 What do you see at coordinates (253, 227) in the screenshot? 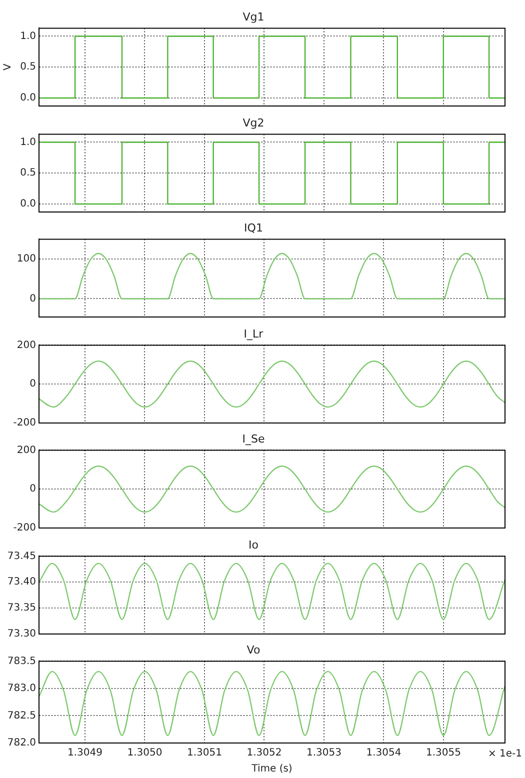
I see `chart-title: IQ1` at bounding box center [253, 227].